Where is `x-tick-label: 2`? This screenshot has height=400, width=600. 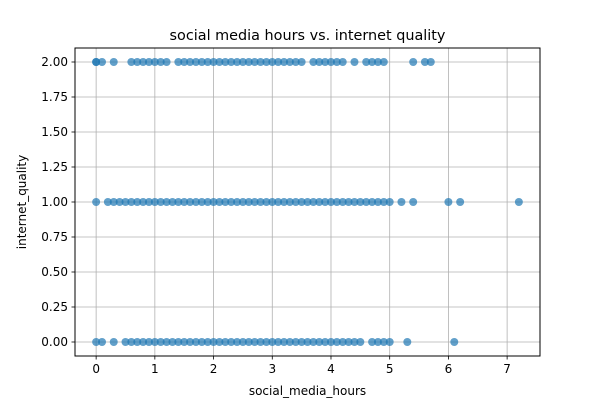 x-tick-label: 2 is located at coordinates (214, 369).